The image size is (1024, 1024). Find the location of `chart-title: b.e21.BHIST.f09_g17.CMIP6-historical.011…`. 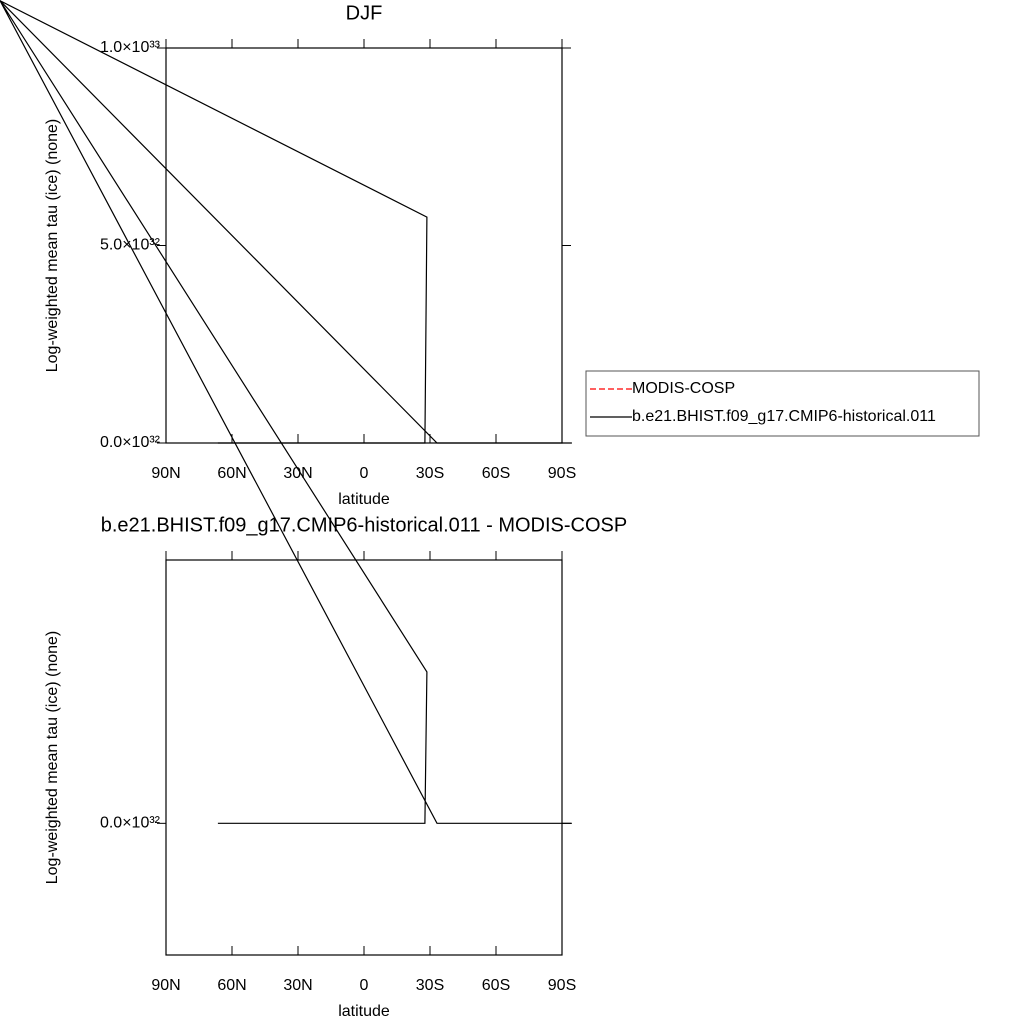

chart-title: b.e21.BHIST.f09_g17.CMIP6-historical.011… is located at coordinates (364, 525).